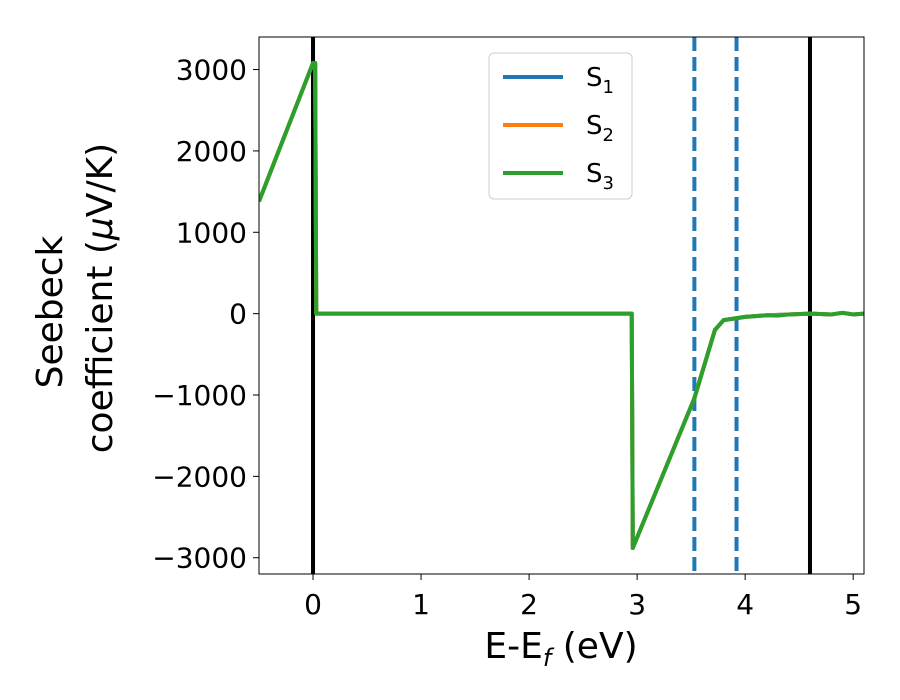 The image size is (900, 700). What do you see at coordinates (211, 70) in the screenshot?
I see `y-tick-label: 3000` at bounding box center [211, 70].